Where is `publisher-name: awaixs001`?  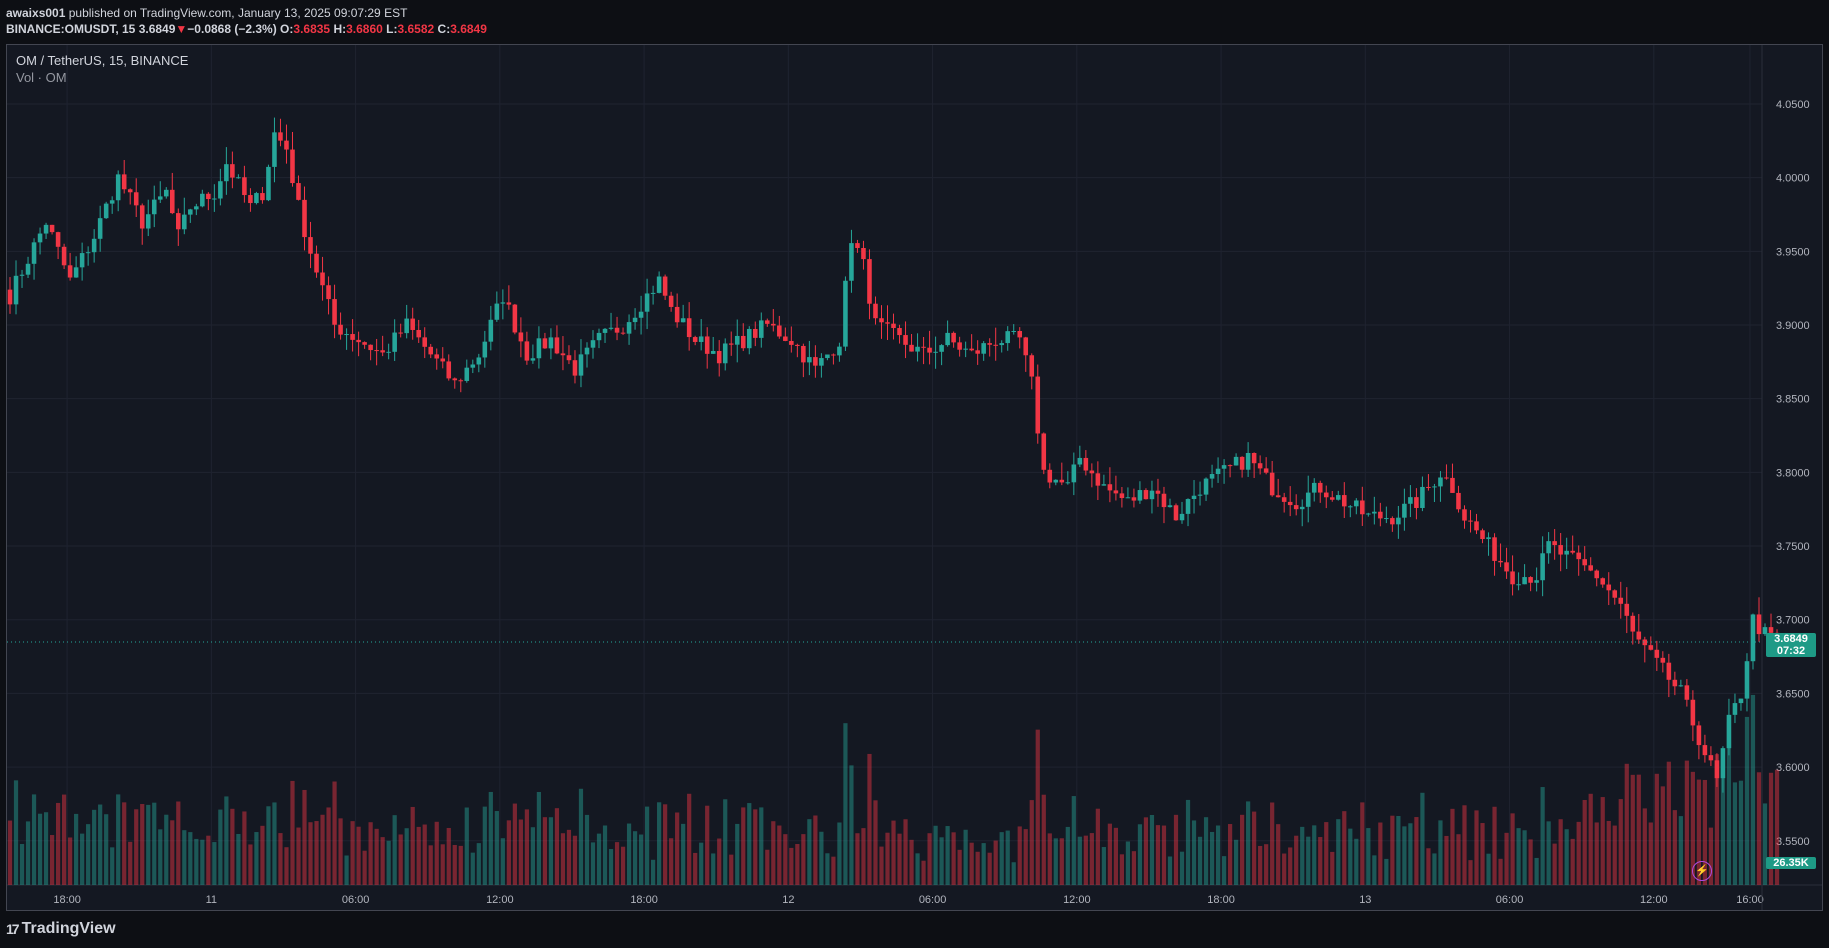 publisher-name: awaixs001 is located at coordinates (36, 13).